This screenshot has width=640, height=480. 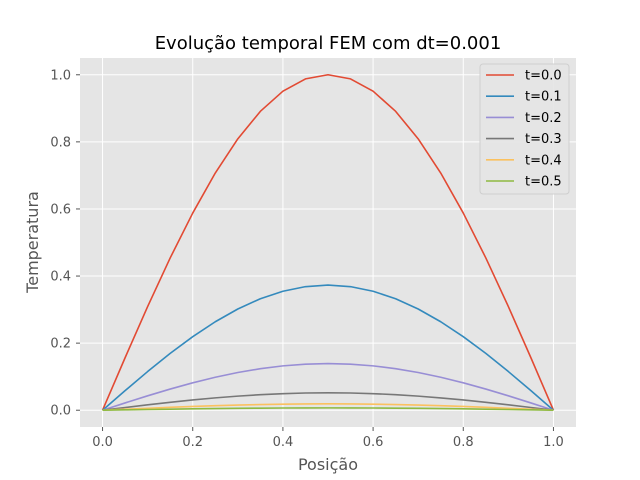 What do you see at coordinates (373, 442) in the screenshot?
I see `x-tick-label: 0.6` at bounding box center [373, 442].